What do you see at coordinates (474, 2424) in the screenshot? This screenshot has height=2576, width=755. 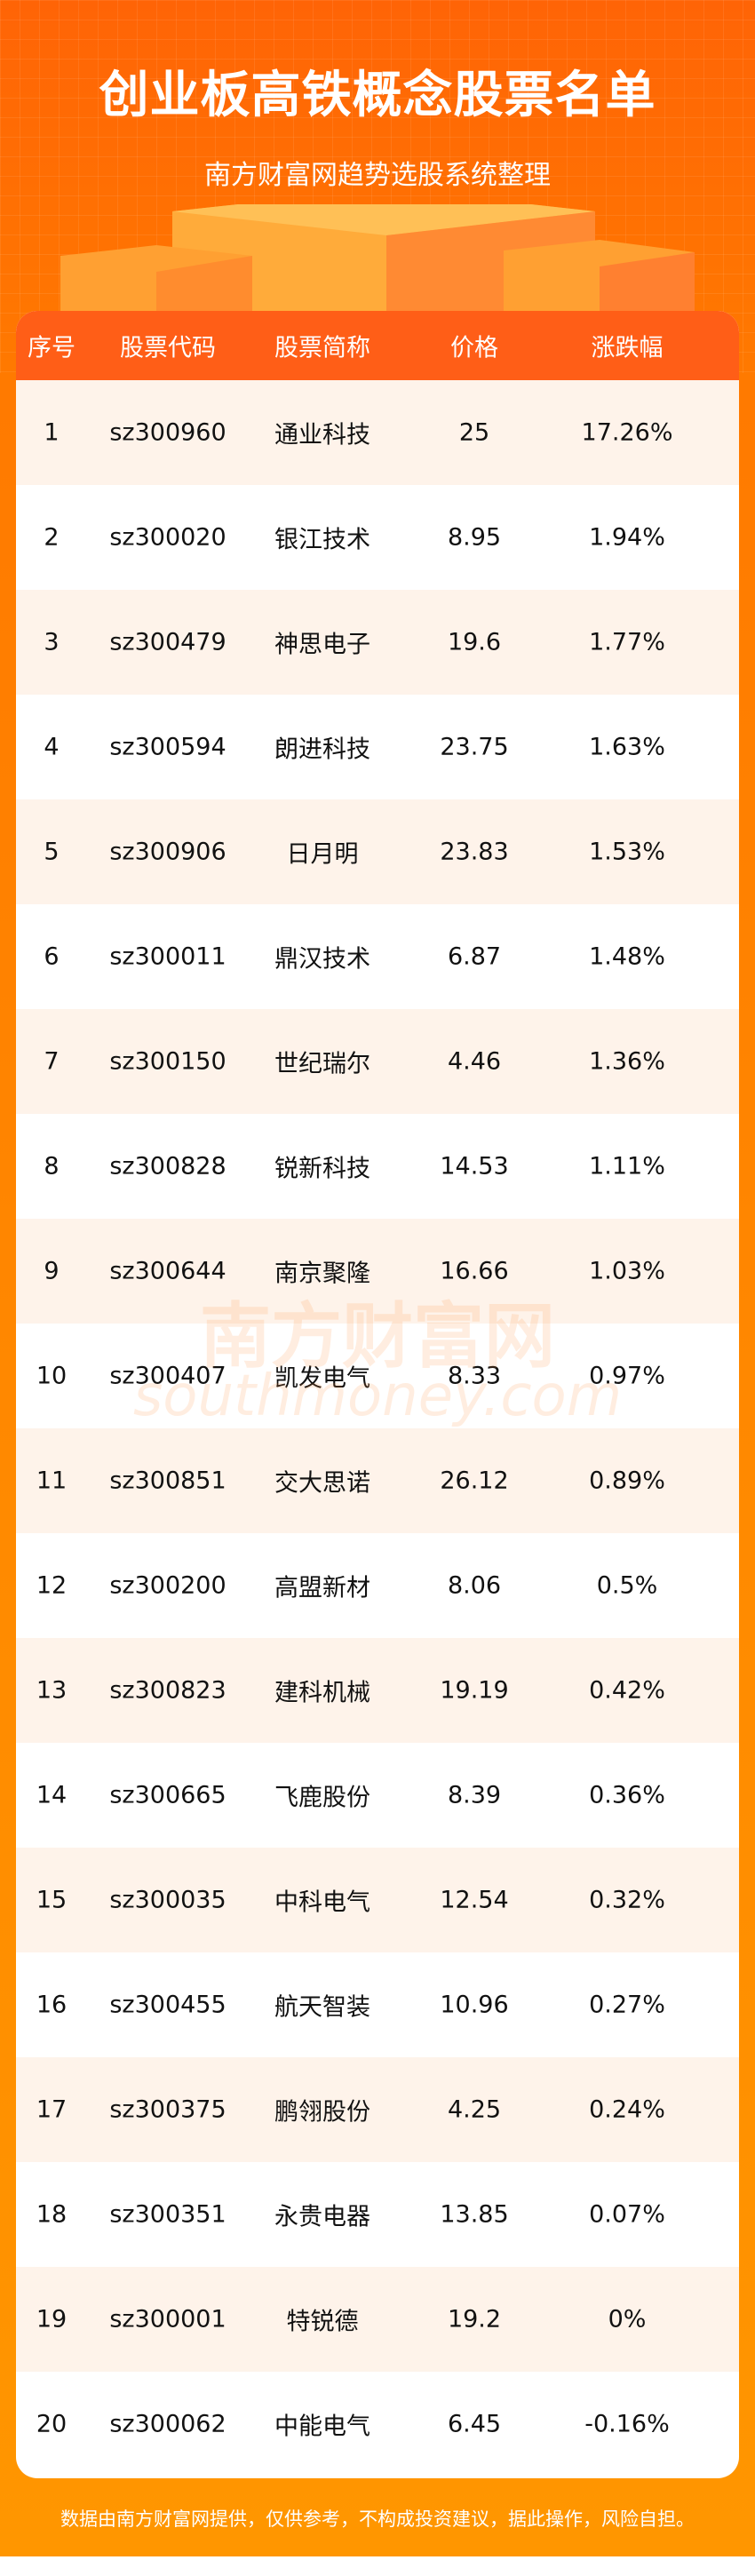 I see `col-price-cell: 6.45` at bounding box center [474, 2424].